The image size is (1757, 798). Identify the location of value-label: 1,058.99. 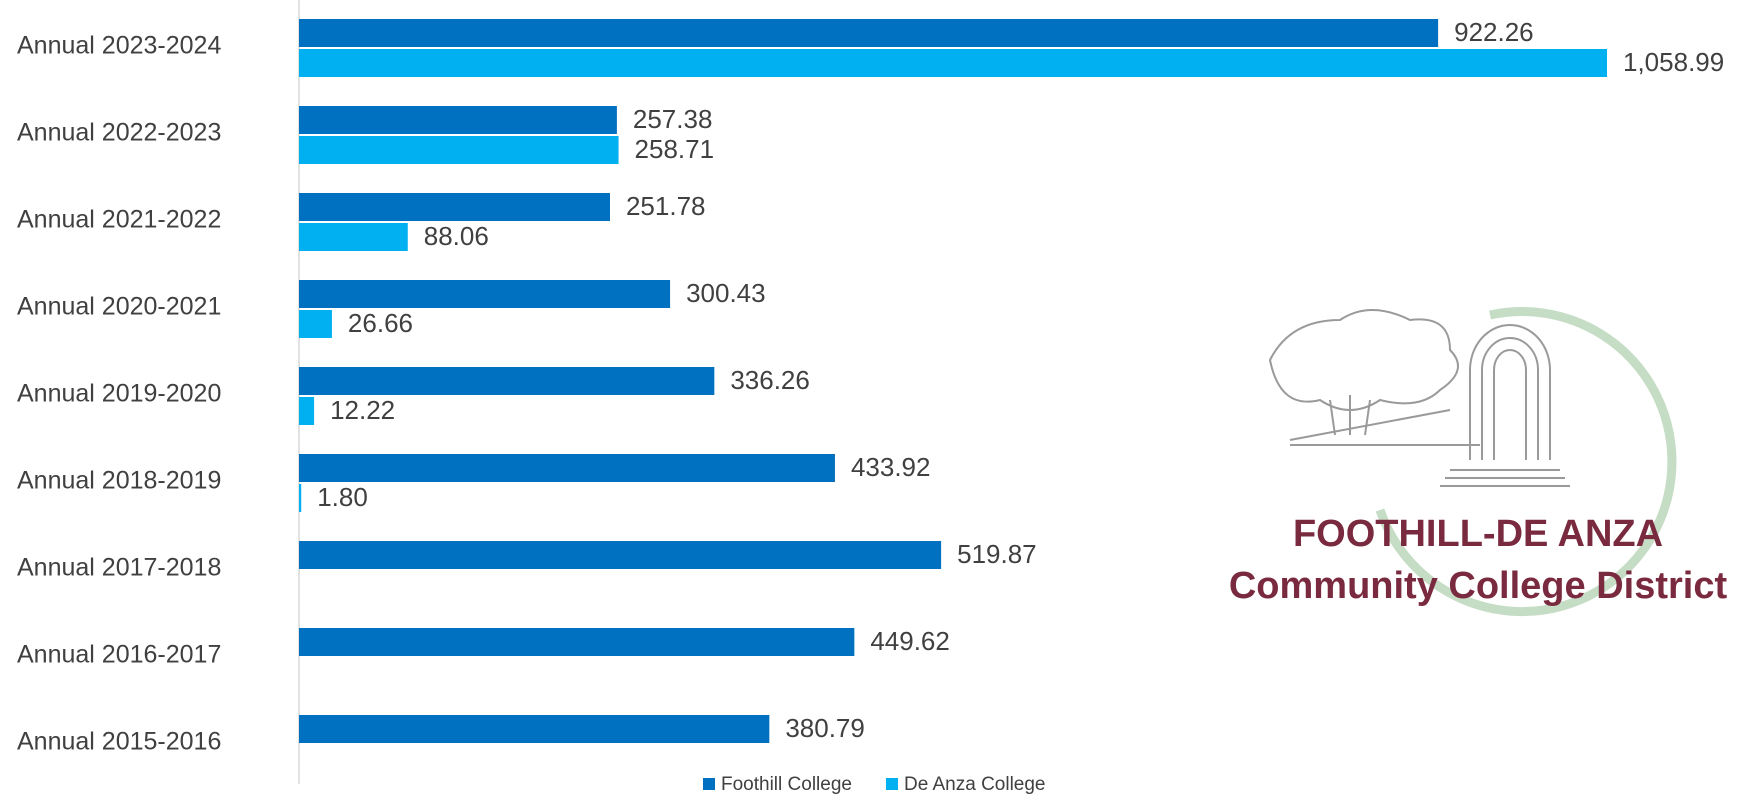
(1673, 62).